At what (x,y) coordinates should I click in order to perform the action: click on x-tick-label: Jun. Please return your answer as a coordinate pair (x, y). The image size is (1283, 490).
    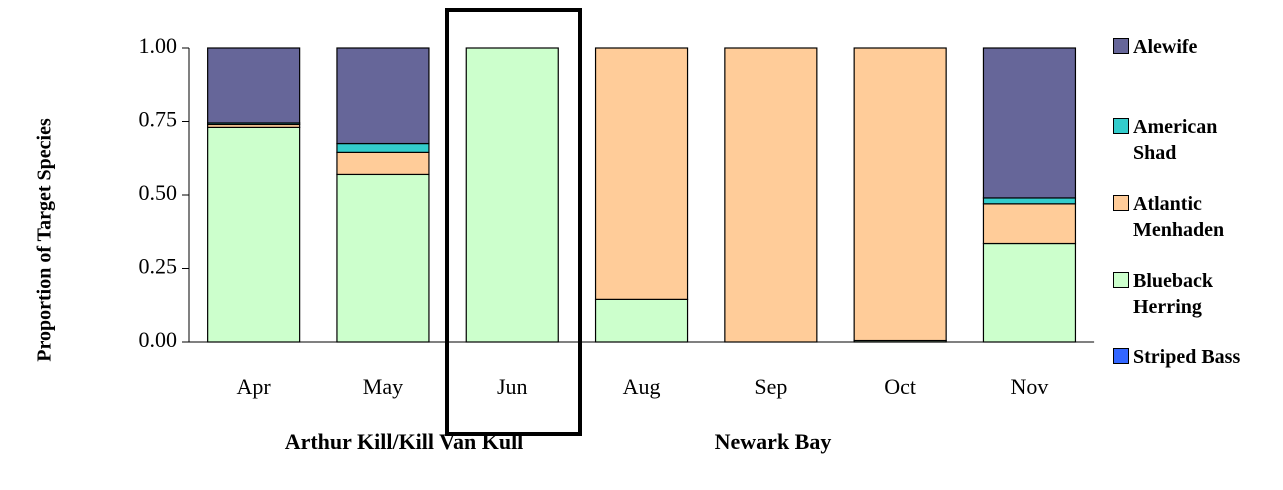
    Looking at the image, I should click on (512, 386).